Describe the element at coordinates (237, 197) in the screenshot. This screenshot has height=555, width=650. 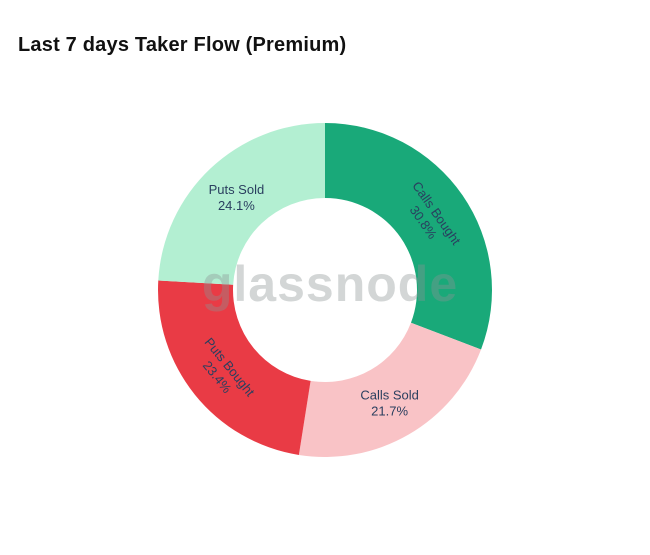
I see `slice-label-puts-sold: Puts Sold 24.1%` at that location.